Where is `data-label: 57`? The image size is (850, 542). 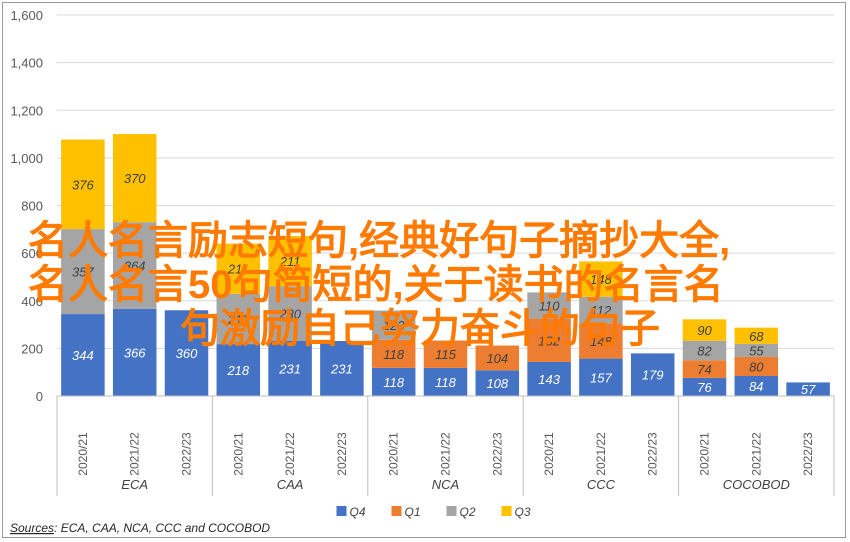 data-label: 57 is located at coordinates (808, 389).